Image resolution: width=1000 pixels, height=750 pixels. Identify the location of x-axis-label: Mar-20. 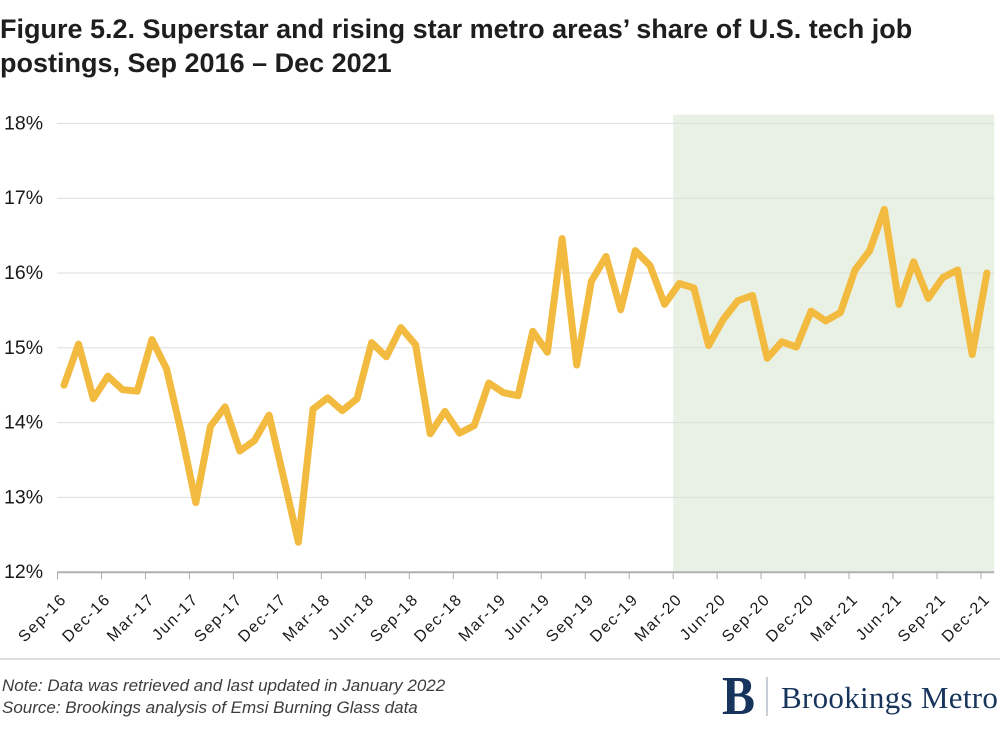
(659, 618).